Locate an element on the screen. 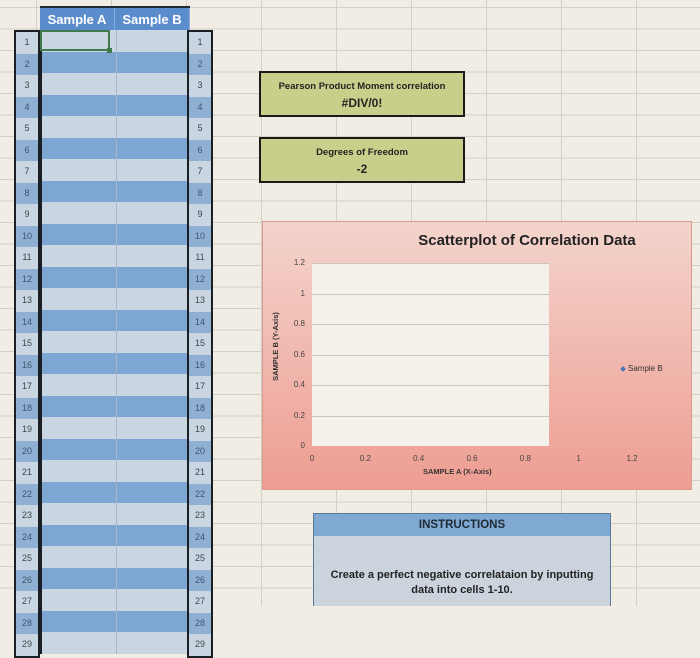 Image resolution: width=700 pixels, height=658 pixels. fill-handle is located at coordinates (109, 50).